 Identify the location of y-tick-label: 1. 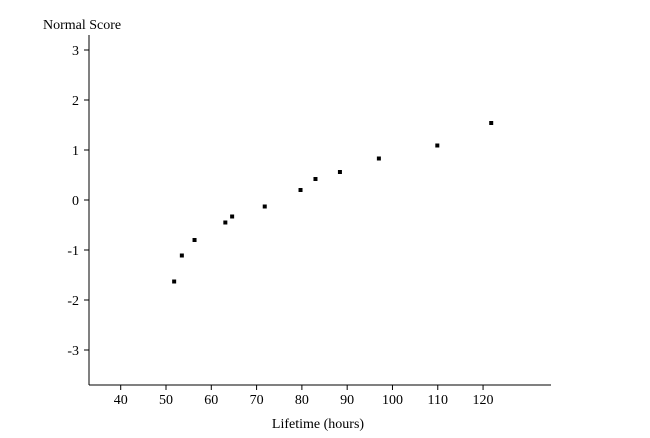
(75, 151).